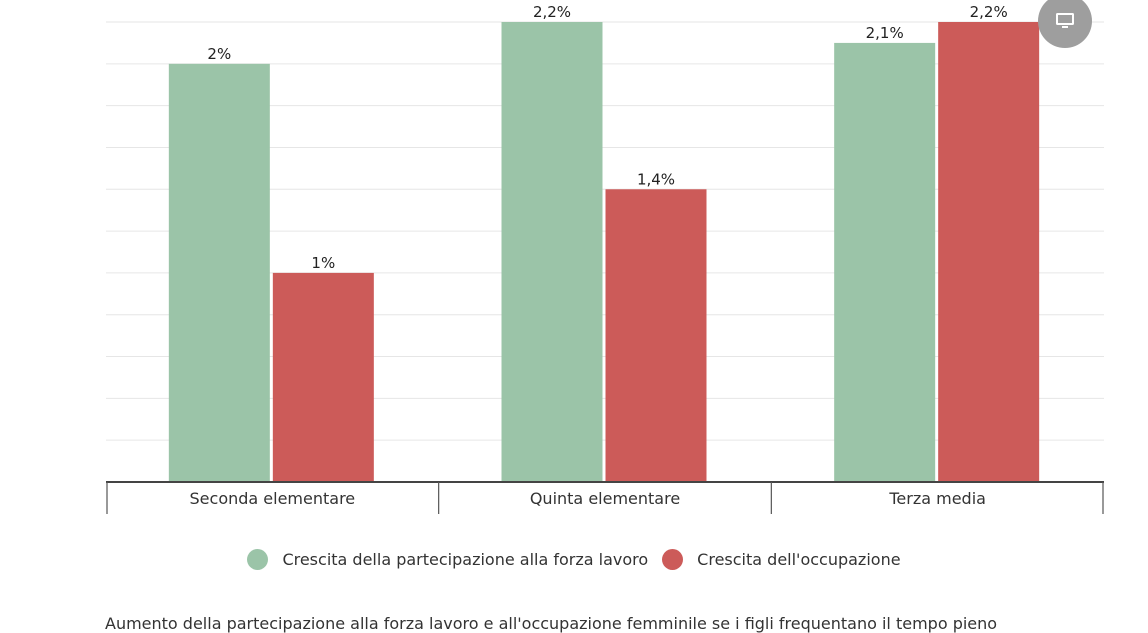 The height and width of the screenshot is (633, 1148). Describe the element at coordinates (258, 559) in the screenshot. I see `legend-dot-participation` at that location.